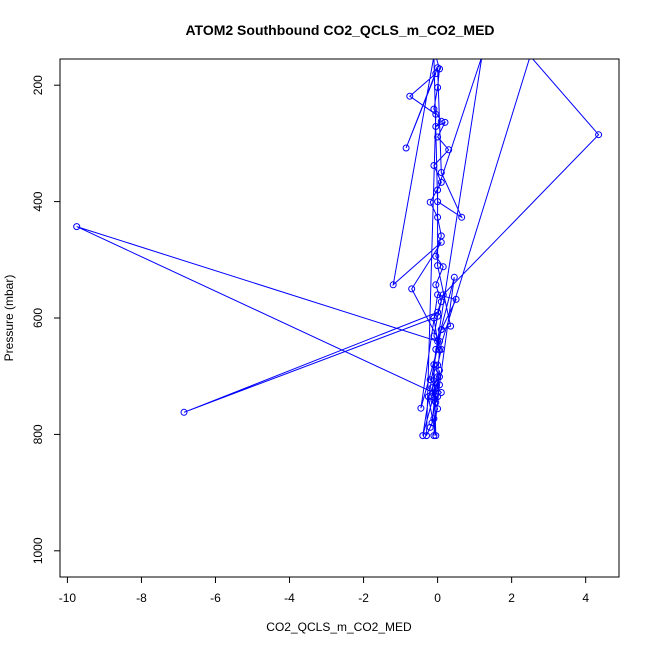  What do you see at coordinates (46, 319) in the screenshot?
I see `y-axis: 200 400 600 800 1000` at bounding box center [46, 319].